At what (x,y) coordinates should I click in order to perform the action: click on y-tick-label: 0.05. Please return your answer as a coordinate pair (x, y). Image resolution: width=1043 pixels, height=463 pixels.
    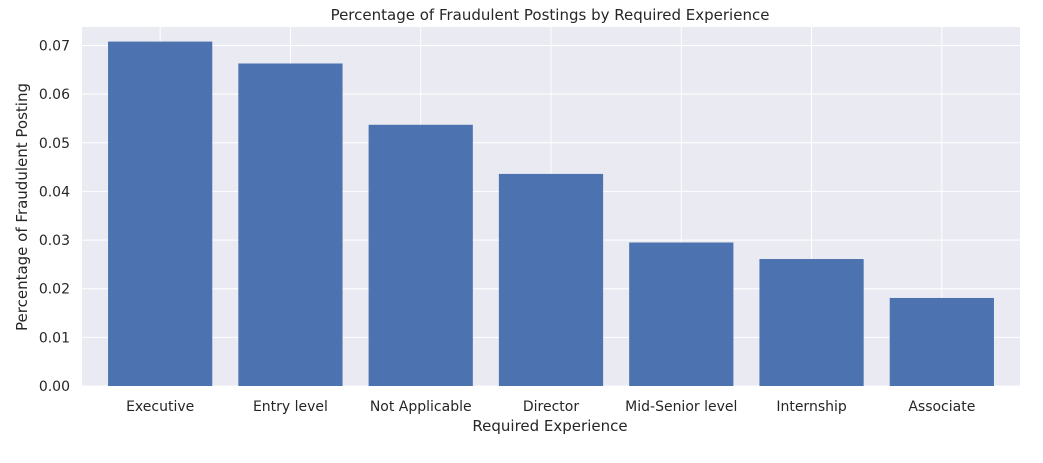
    Looking at the image, I should click on (54, 144).